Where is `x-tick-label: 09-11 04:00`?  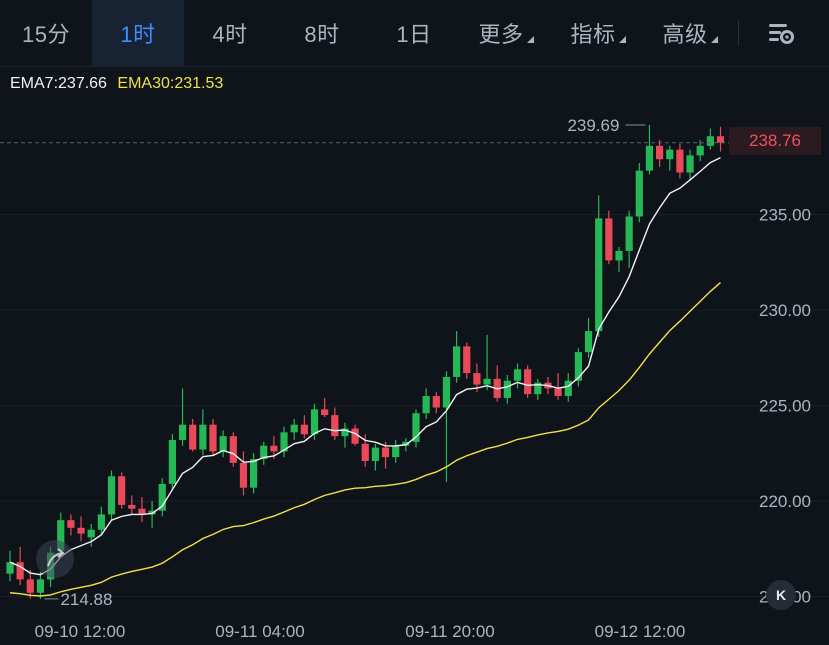 x-tick-label: 09-11 04:00 is located at coordinates (259, 631).